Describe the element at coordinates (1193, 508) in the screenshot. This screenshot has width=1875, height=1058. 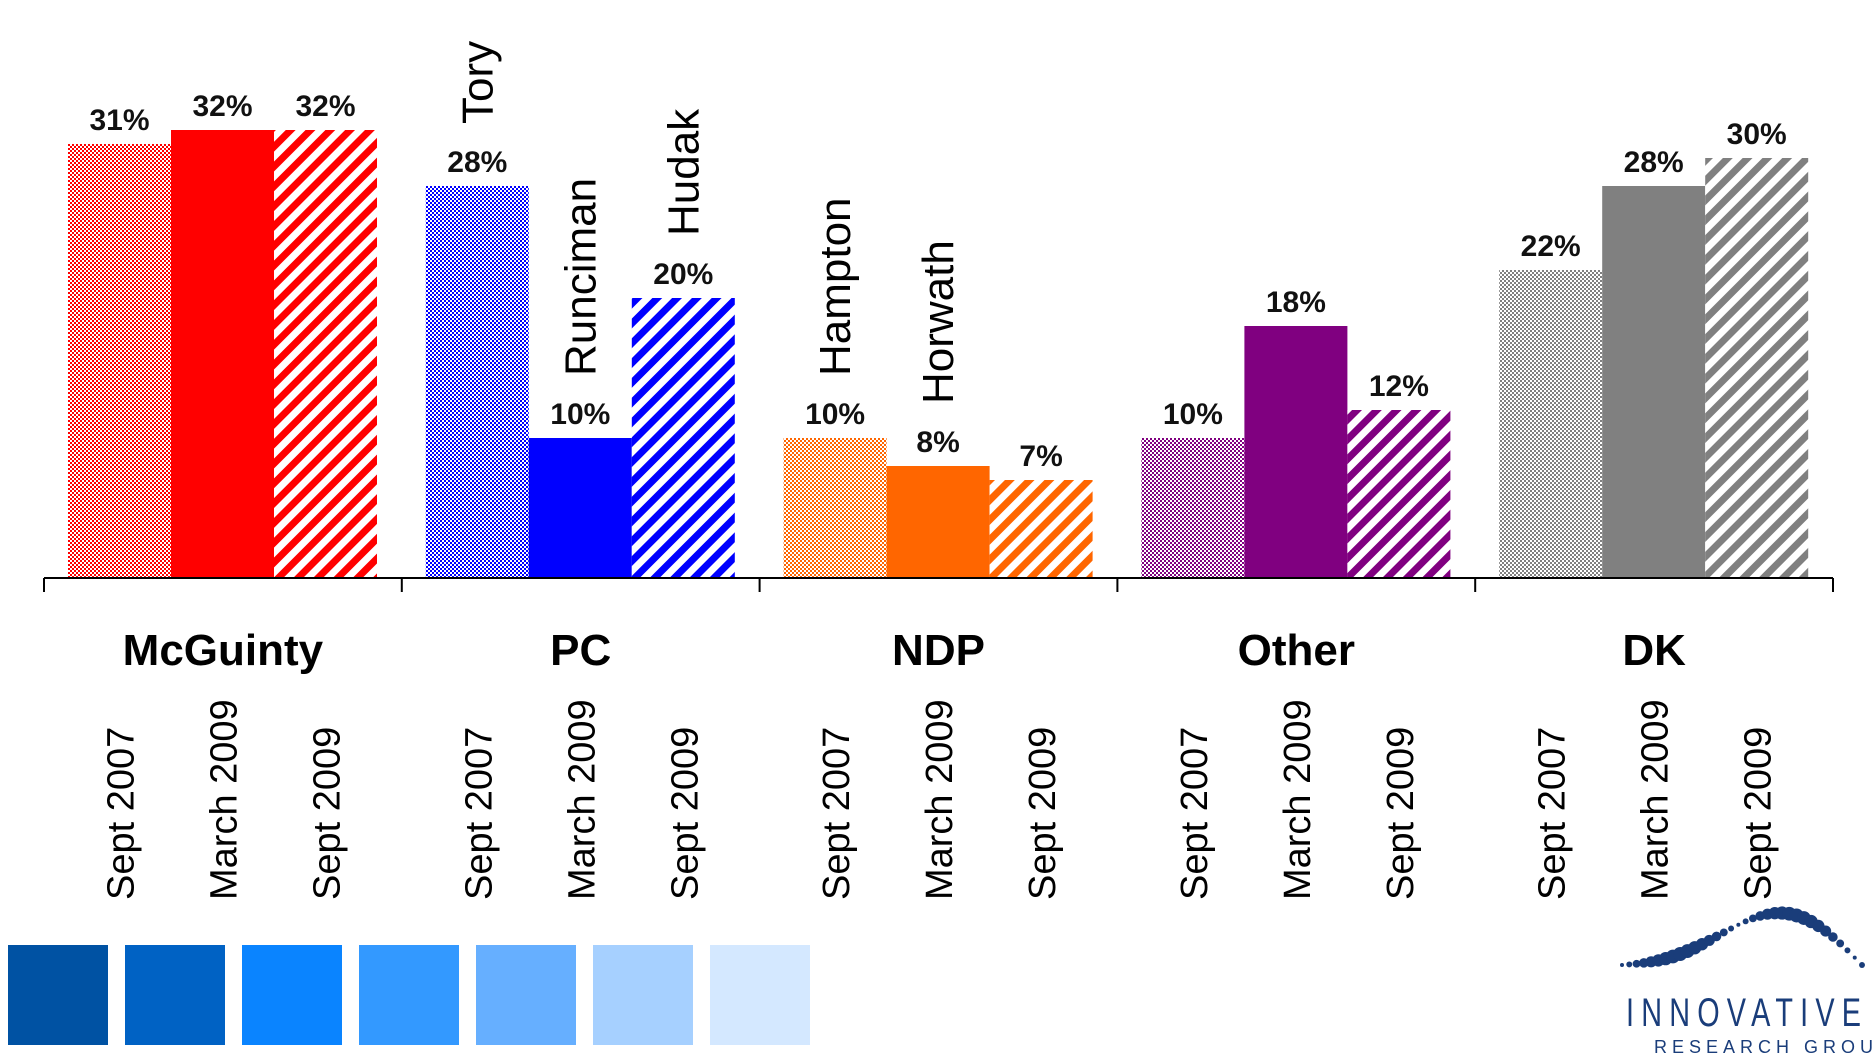
I see `bar-other-sept-2007` at that location.